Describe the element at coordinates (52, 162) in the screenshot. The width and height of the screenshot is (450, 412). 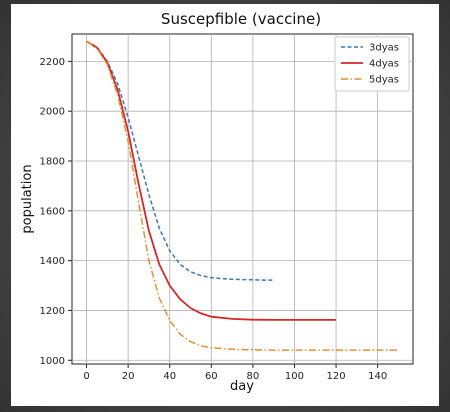
I see `y-tick-label: 1800` at that location.